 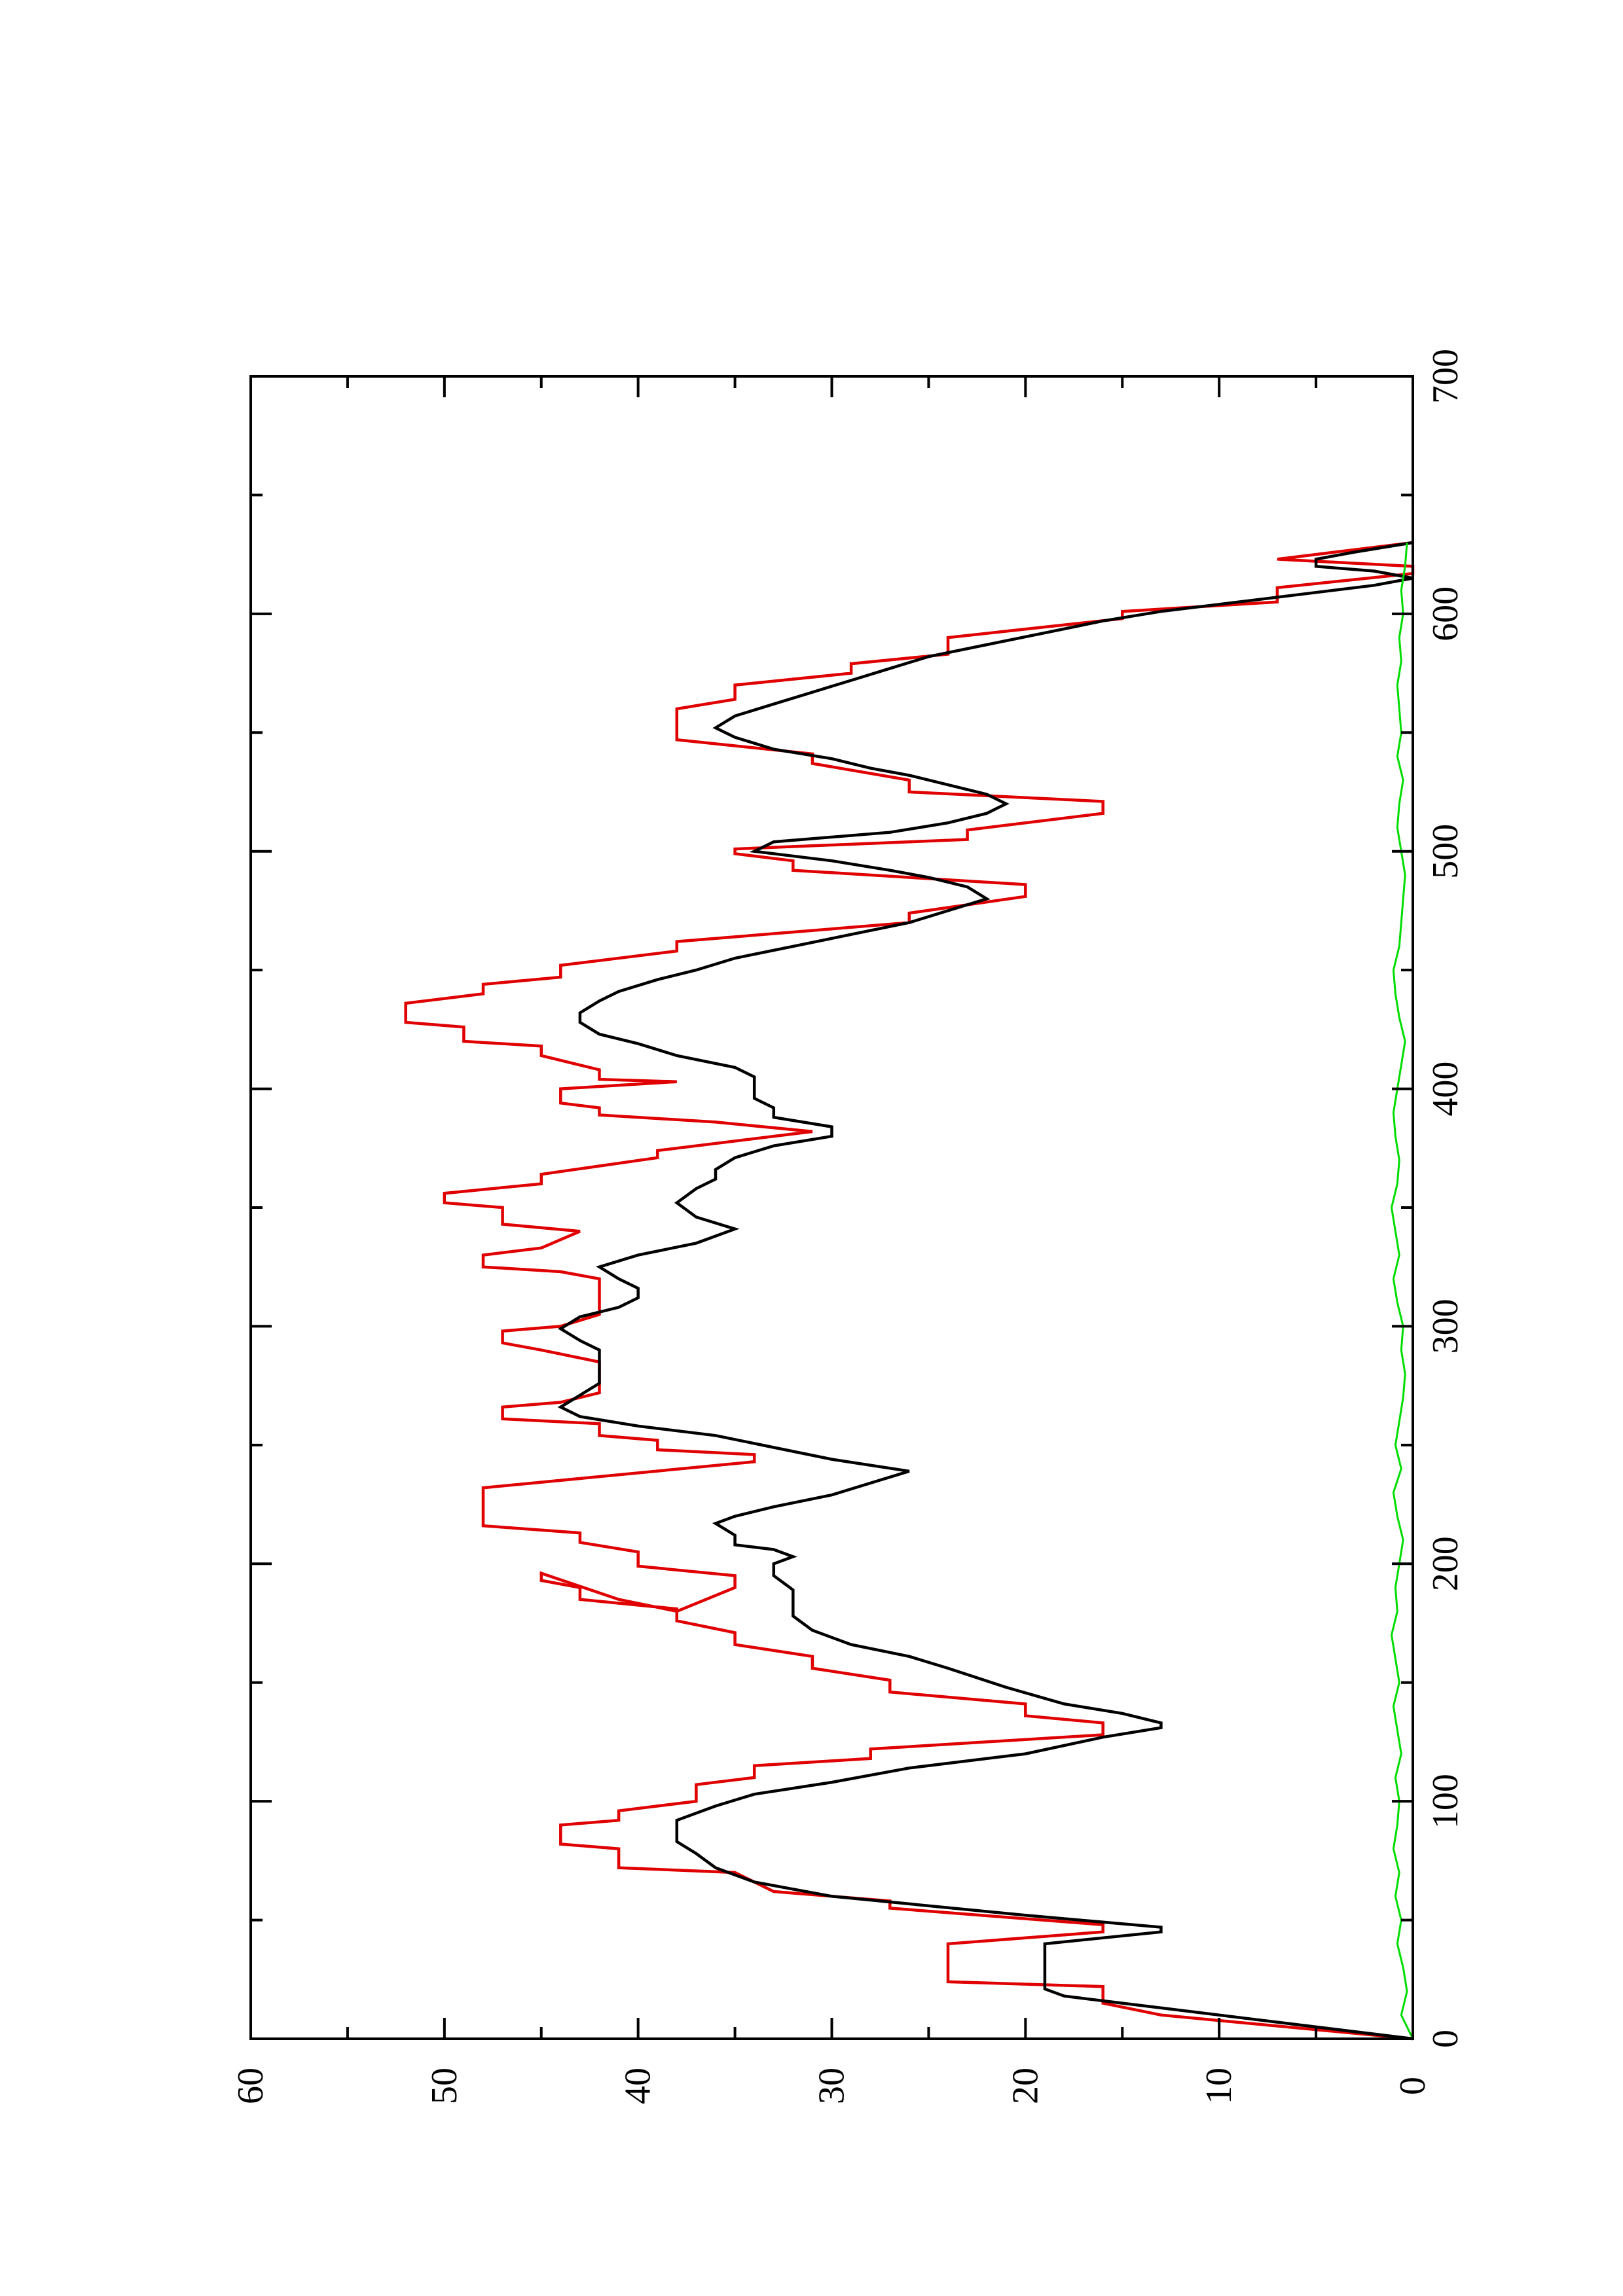 What do you see at coordinates (1025, 2086) in the screenshot?
I see `y-tick-label: 20` at bounding box center [1025, 2086].